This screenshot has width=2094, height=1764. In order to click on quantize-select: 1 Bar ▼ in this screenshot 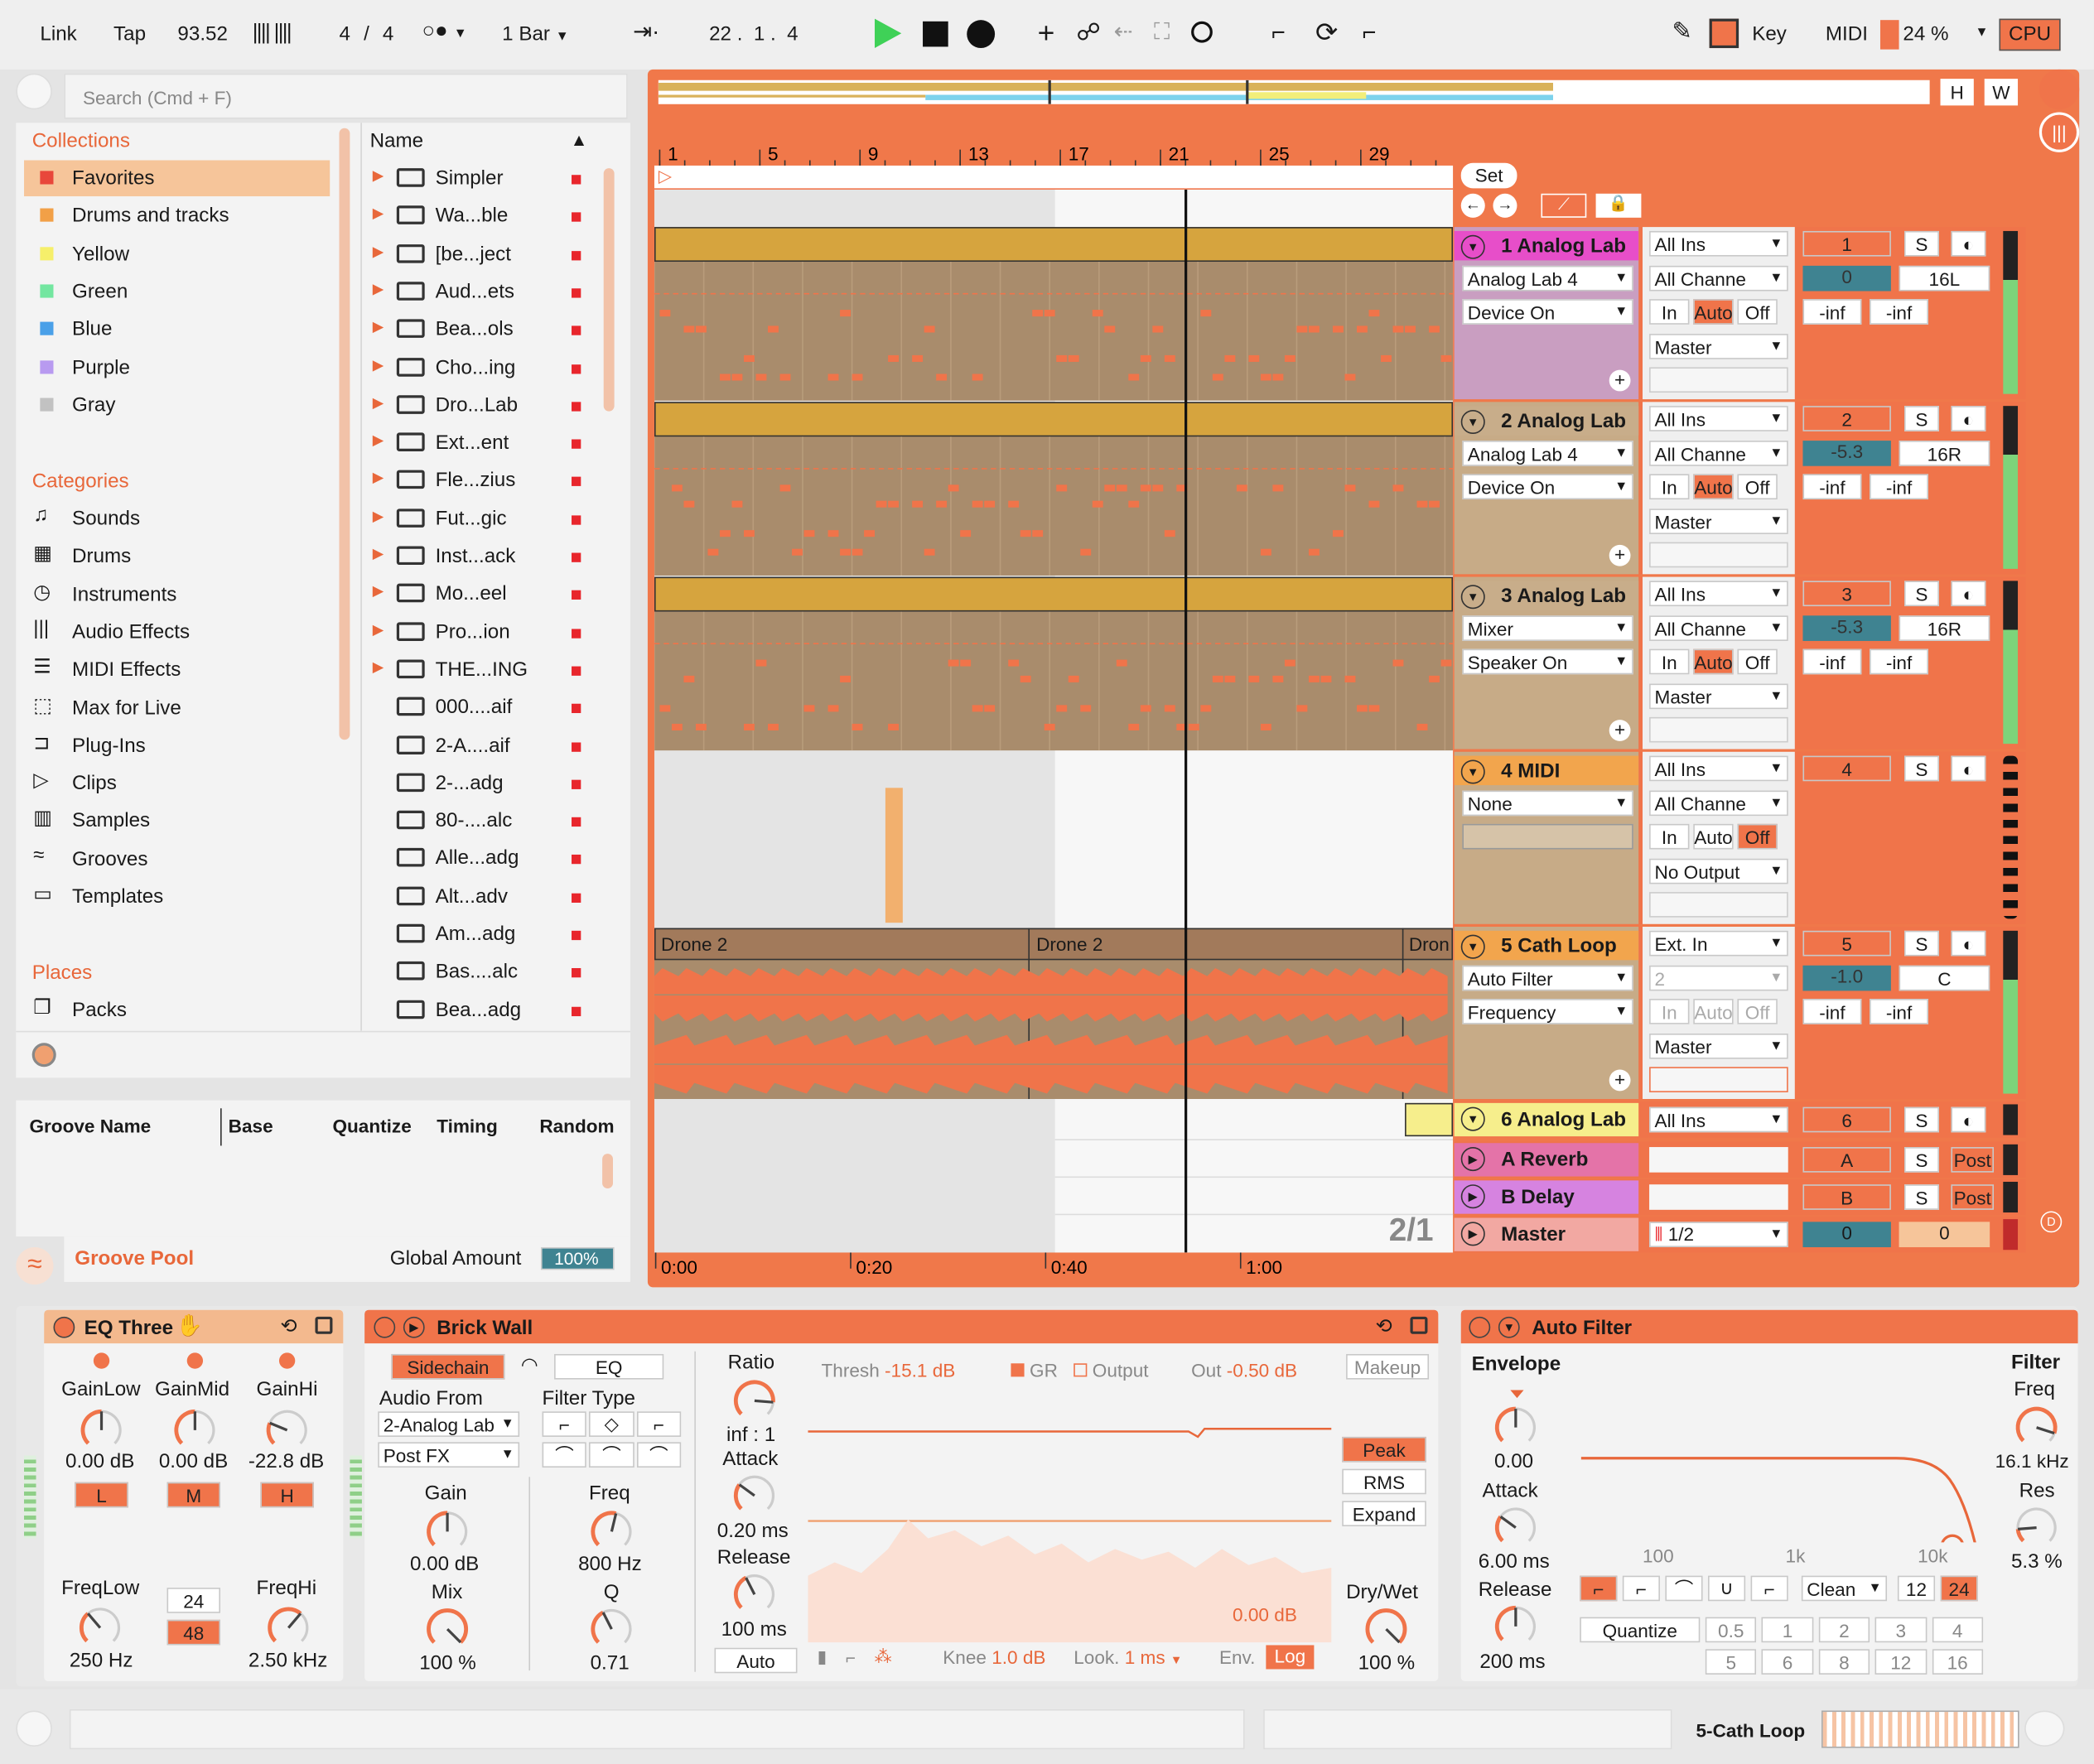, I will do `click(535, 34)`.